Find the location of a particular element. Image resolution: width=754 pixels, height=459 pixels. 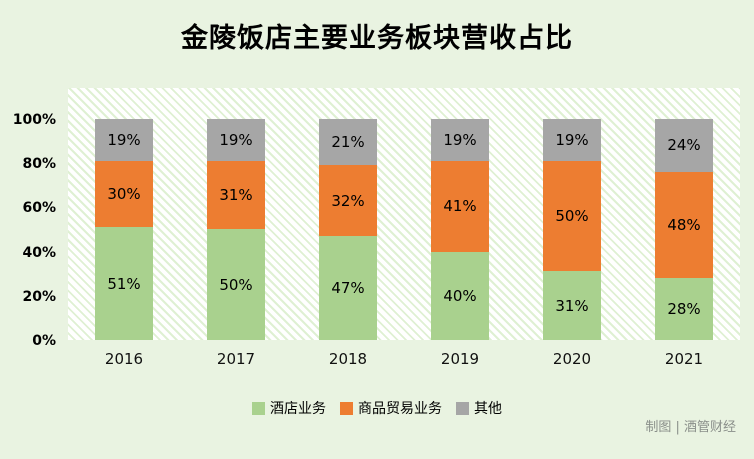

x-tick-label: 2019 is located at coordinates (460, 359).